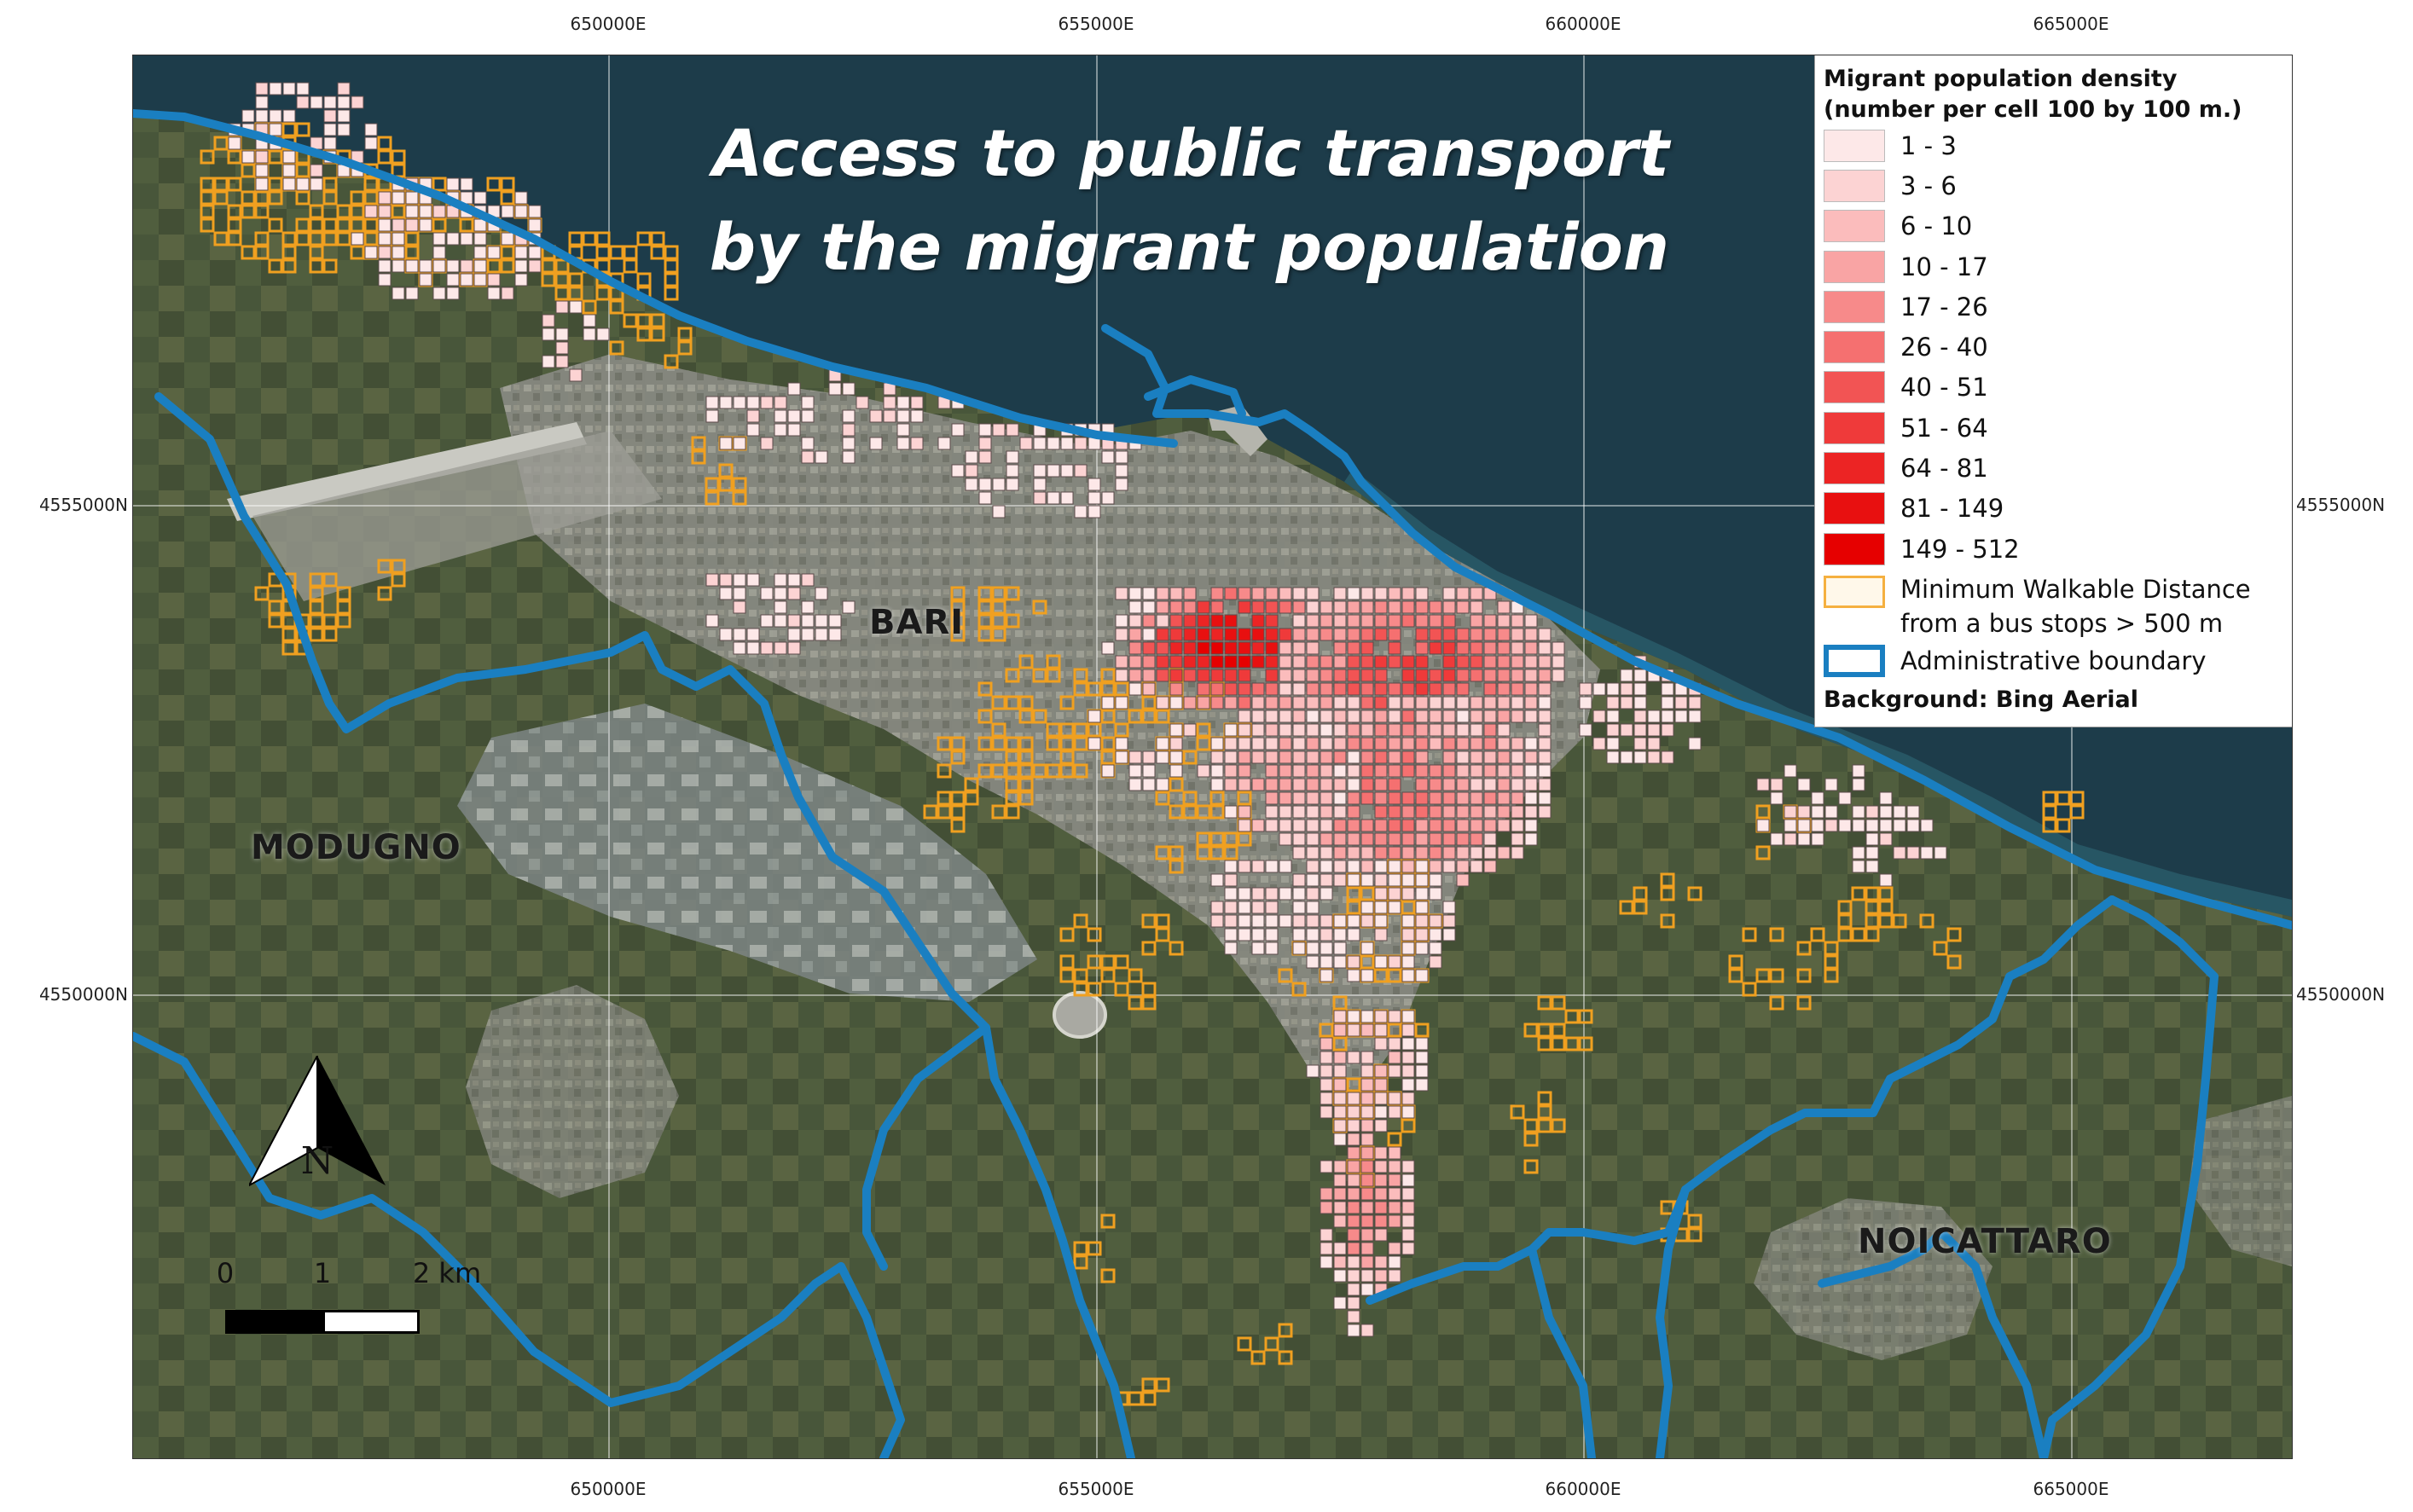  Describe the element at coordinates (407, 471) in the screenshot. I see `airport-runway` at that location.